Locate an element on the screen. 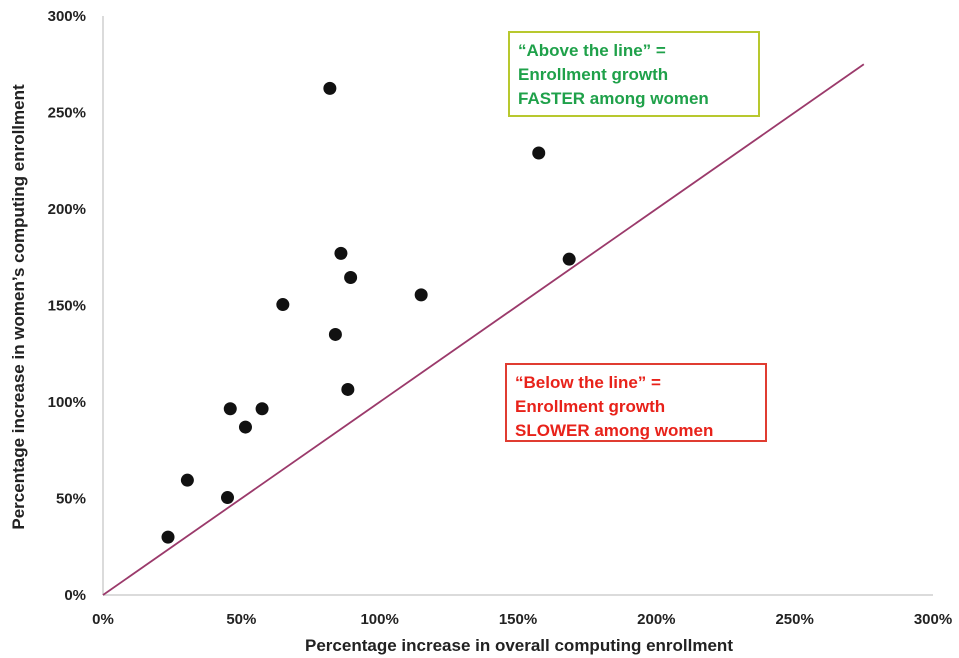 The height and width of the screenshot is (658, 959). x-tick-label: 0% is located at coordinates (103, 619).